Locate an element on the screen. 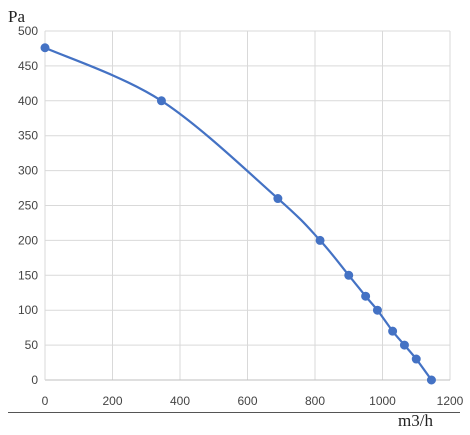 The width and height of the screenshot is (470, 435). x-tick-label: 800 is located at coordinates (315, 401).